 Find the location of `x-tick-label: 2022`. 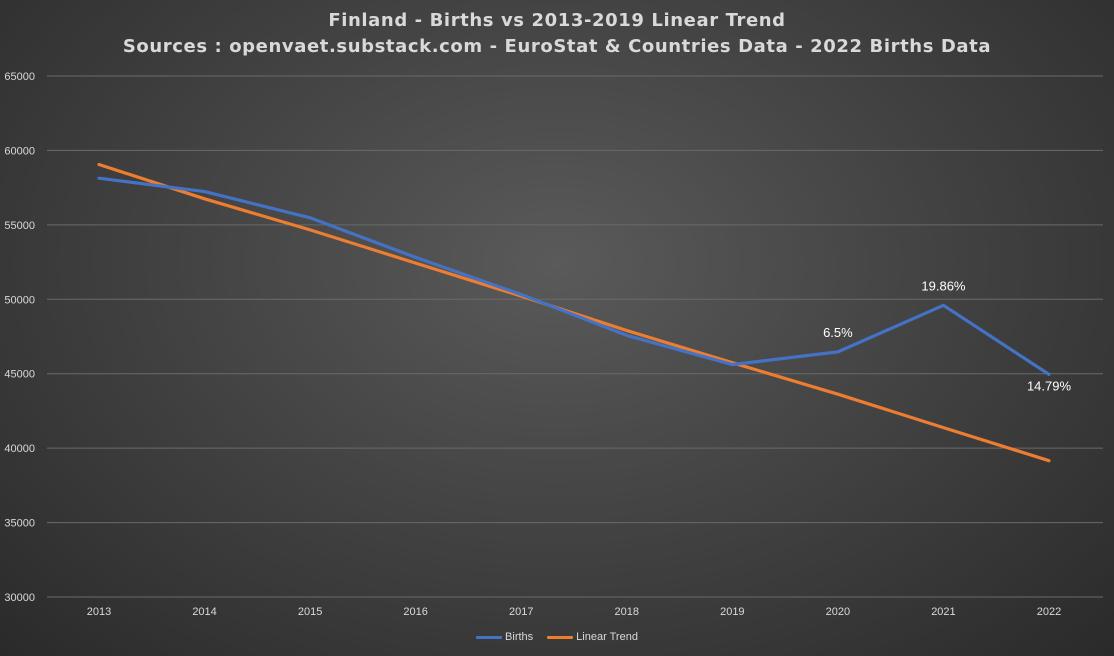

x-tick-label: 2022 is located at coordinates (1049, 612).